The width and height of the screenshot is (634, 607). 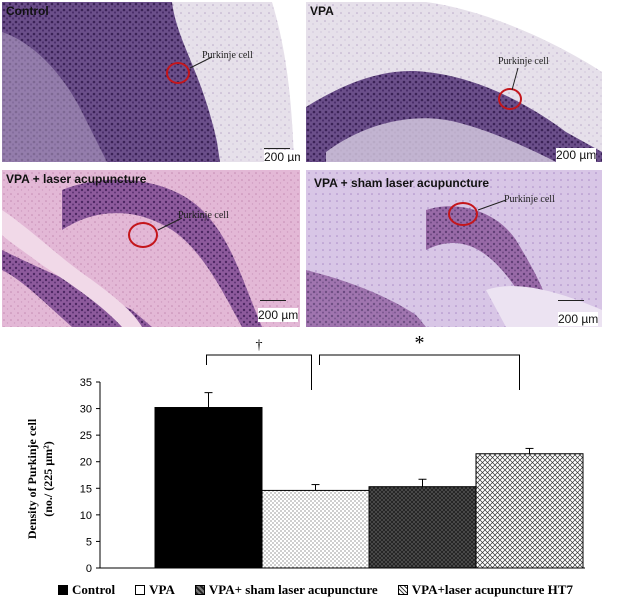 I want to click on y-tick-label-0: 0, so click(x=89, y=569).